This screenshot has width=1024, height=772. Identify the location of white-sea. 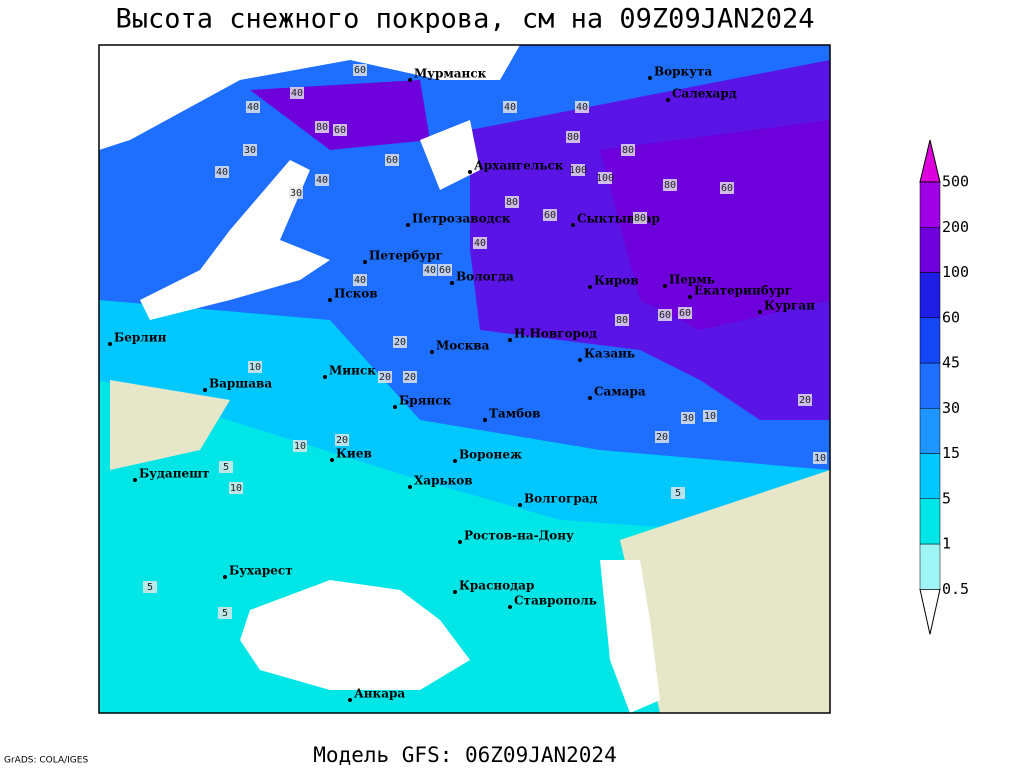
(450, 155).